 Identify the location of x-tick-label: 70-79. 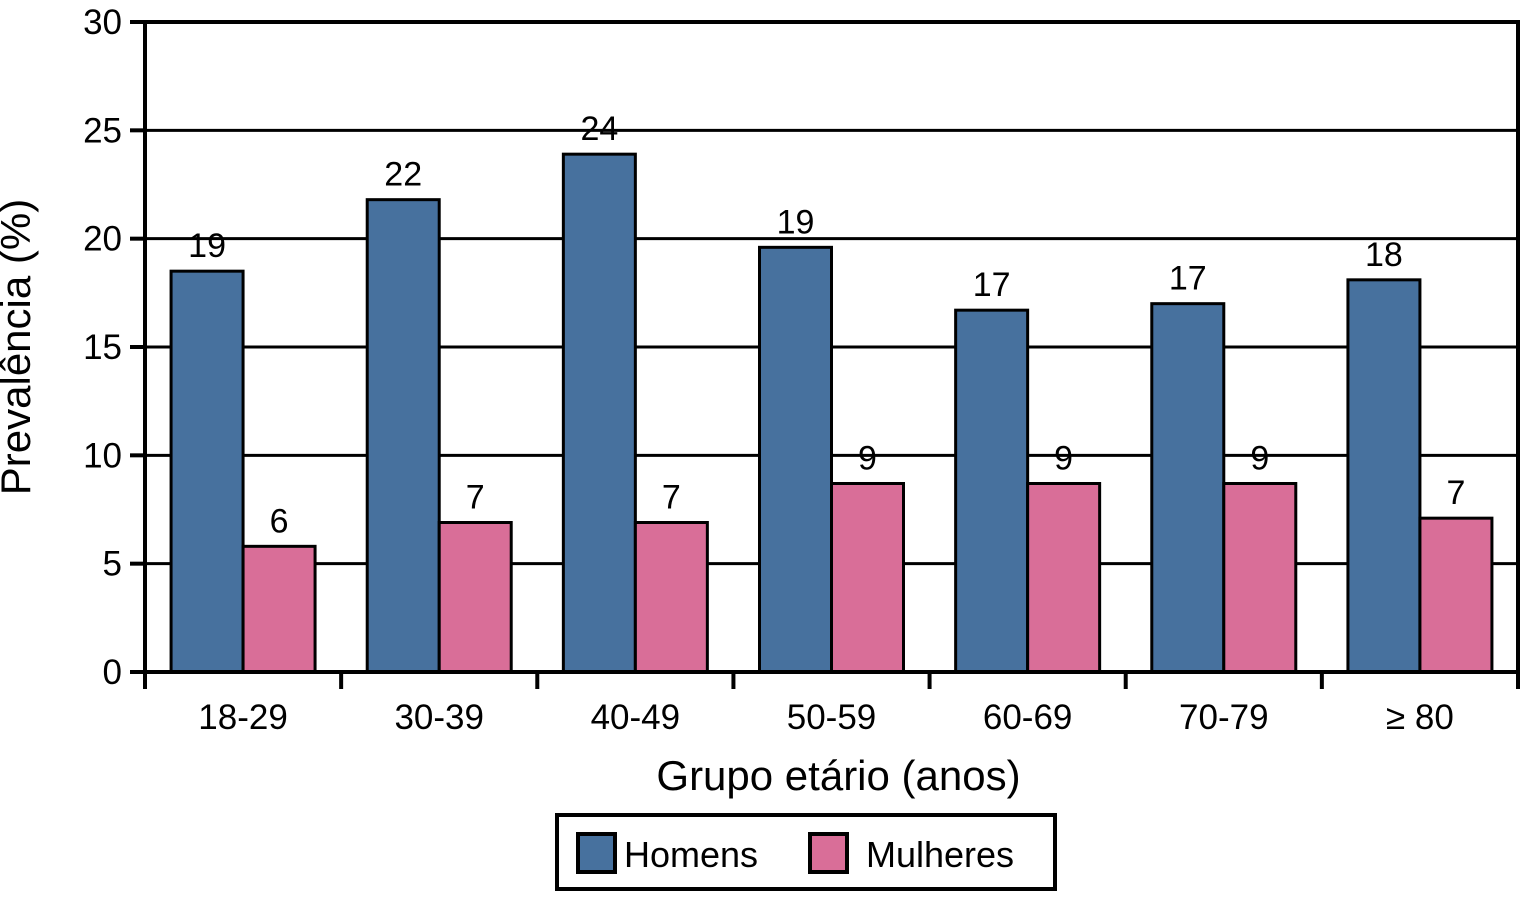
(1224, 717).